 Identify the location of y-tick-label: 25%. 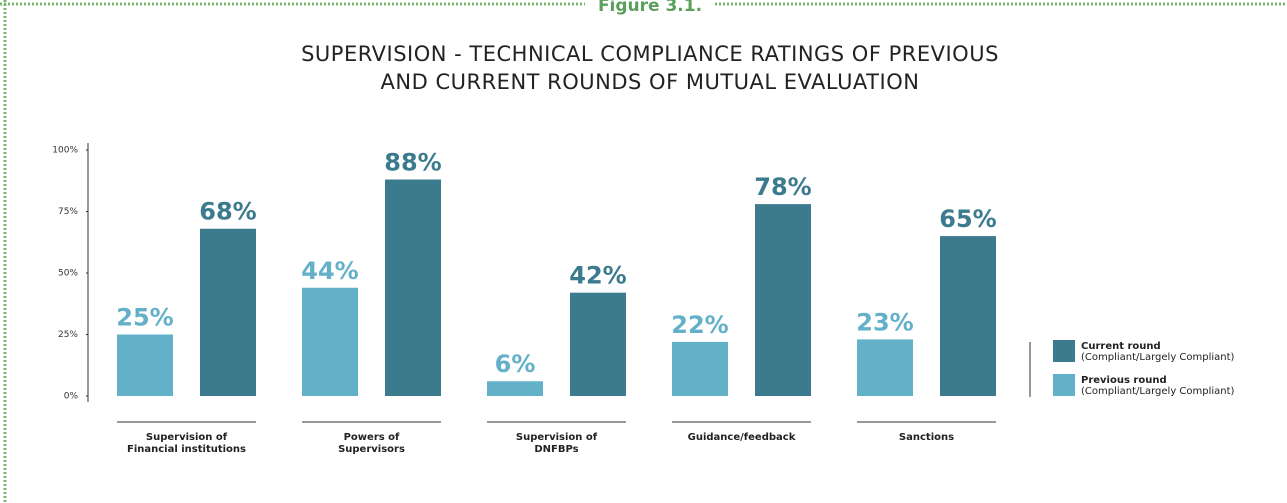
(68, 335).